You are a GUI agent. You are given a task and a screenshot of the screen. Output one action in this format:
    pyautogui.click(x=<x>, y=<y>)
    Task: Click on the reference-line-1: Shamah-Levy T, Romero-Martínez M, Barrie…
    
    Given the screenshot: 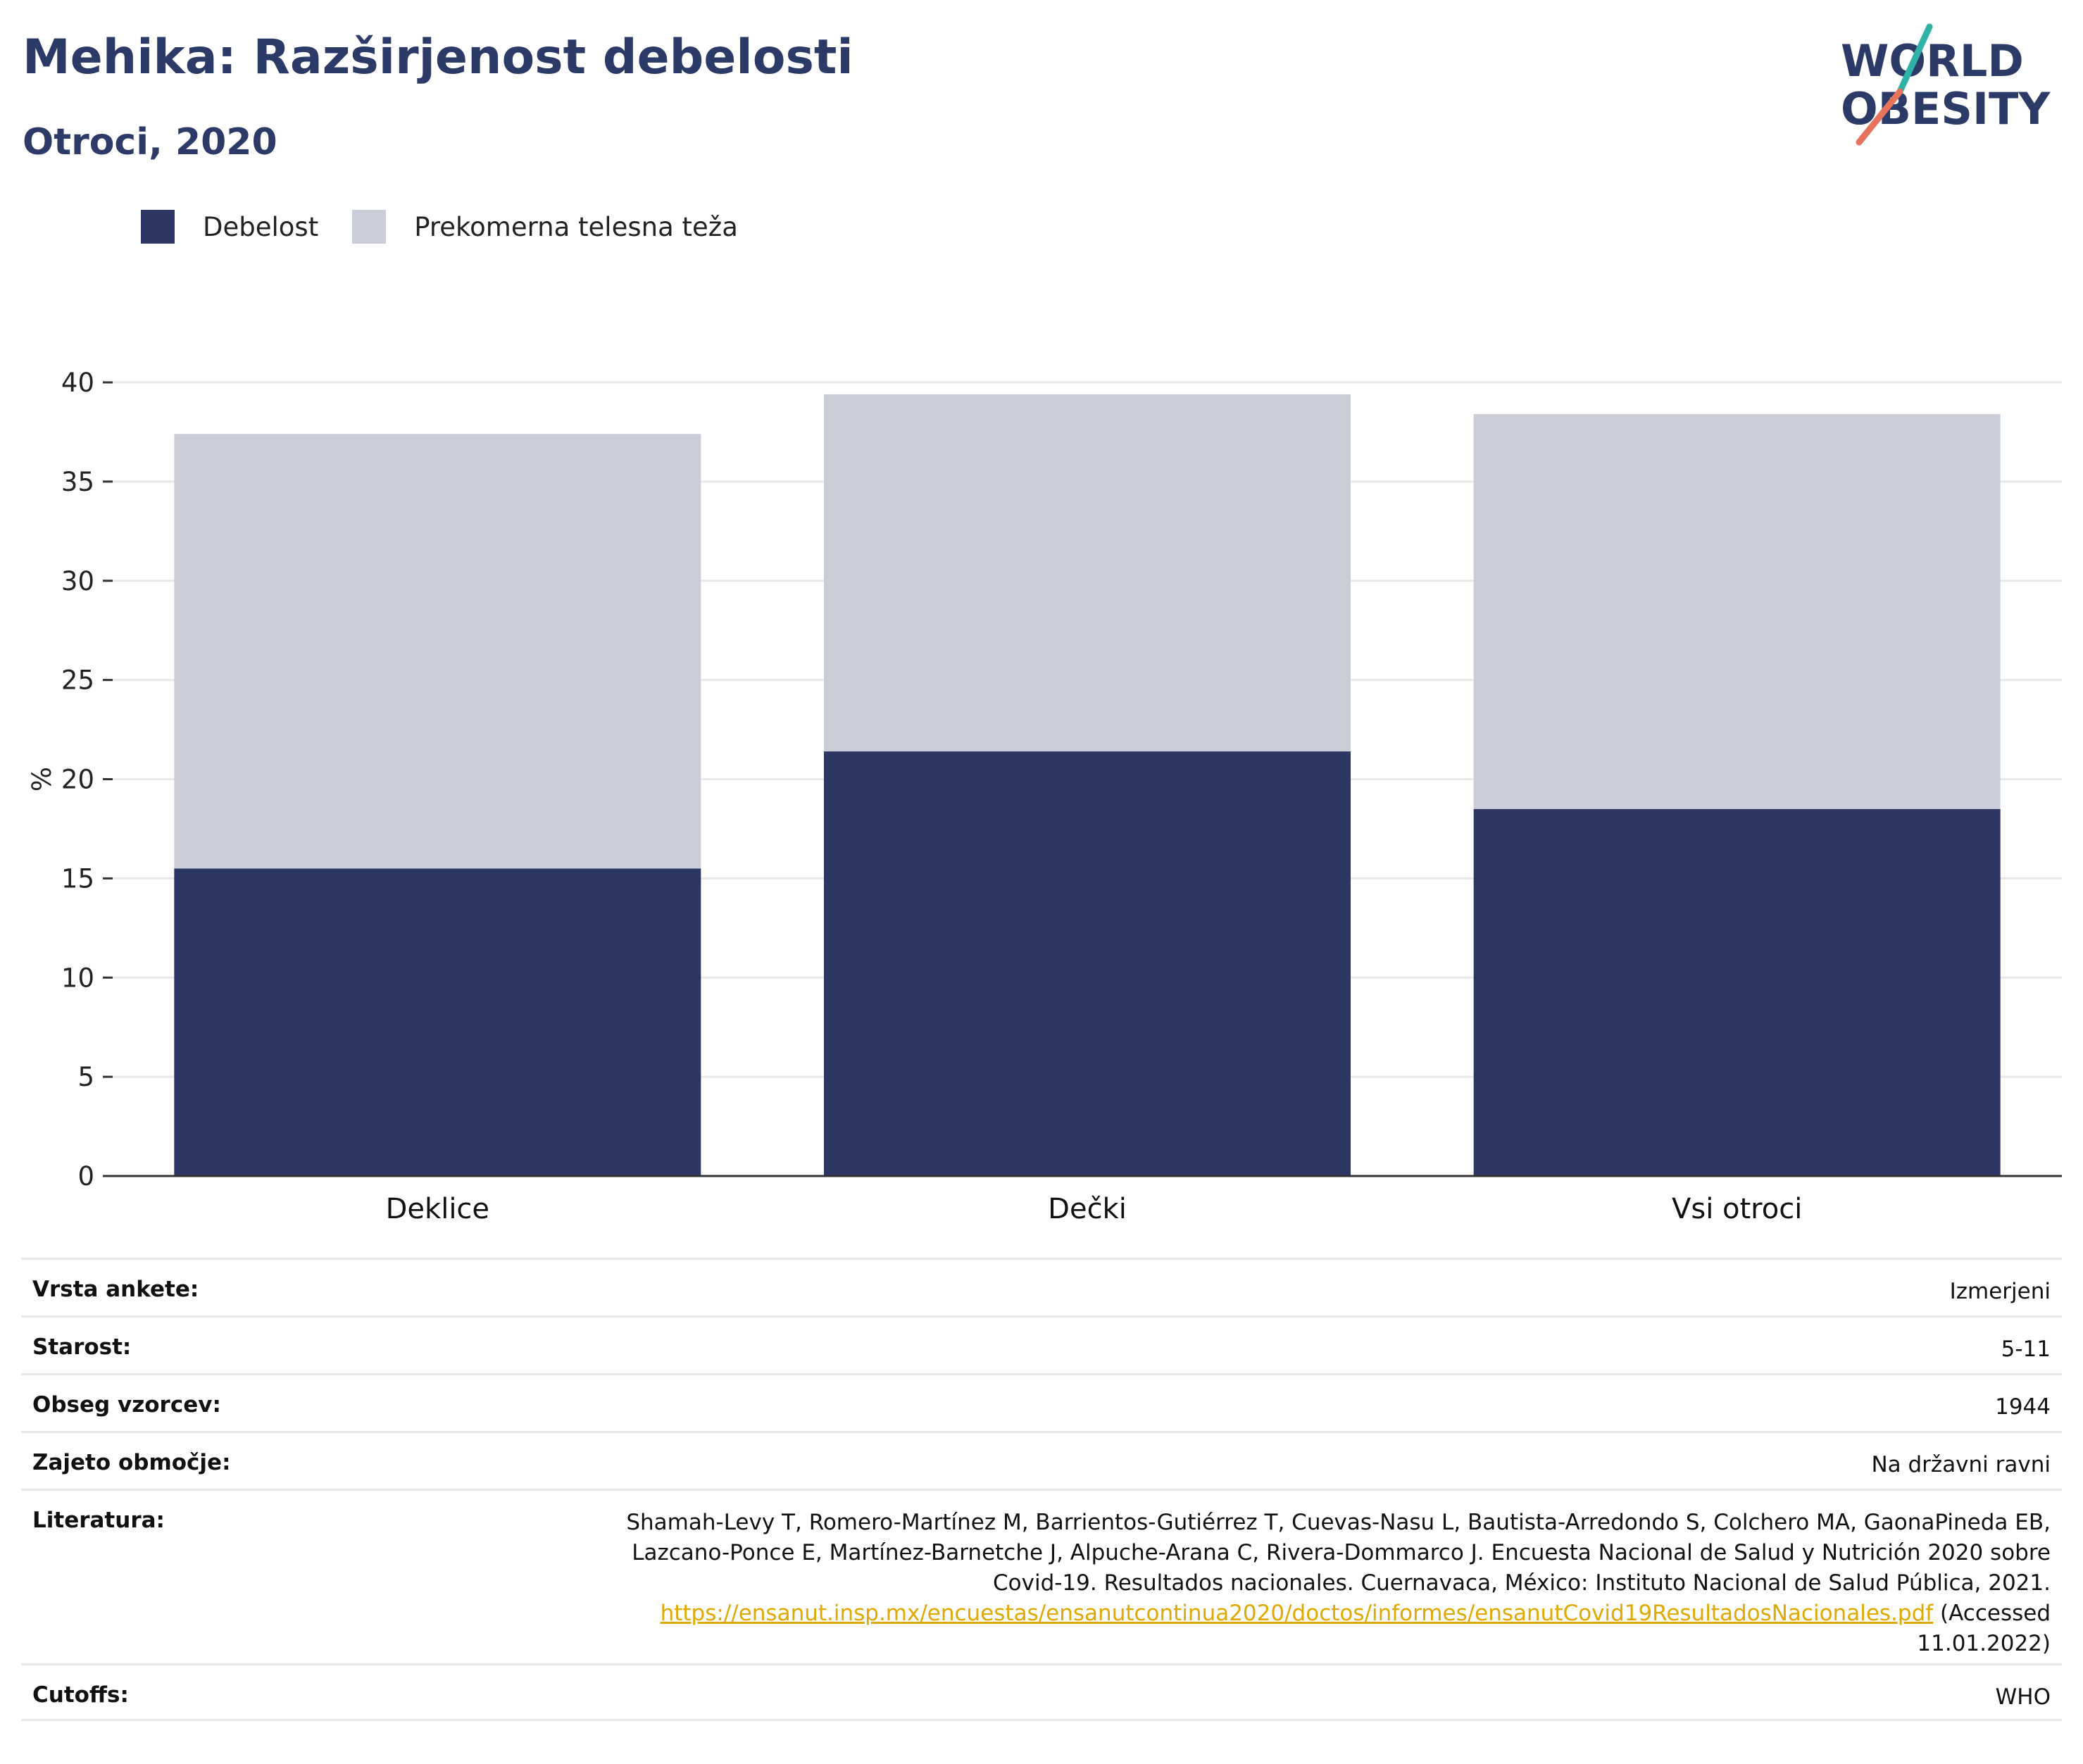 What is the action you would take?
    pyautogui.click(x=1339, y=1522)
    